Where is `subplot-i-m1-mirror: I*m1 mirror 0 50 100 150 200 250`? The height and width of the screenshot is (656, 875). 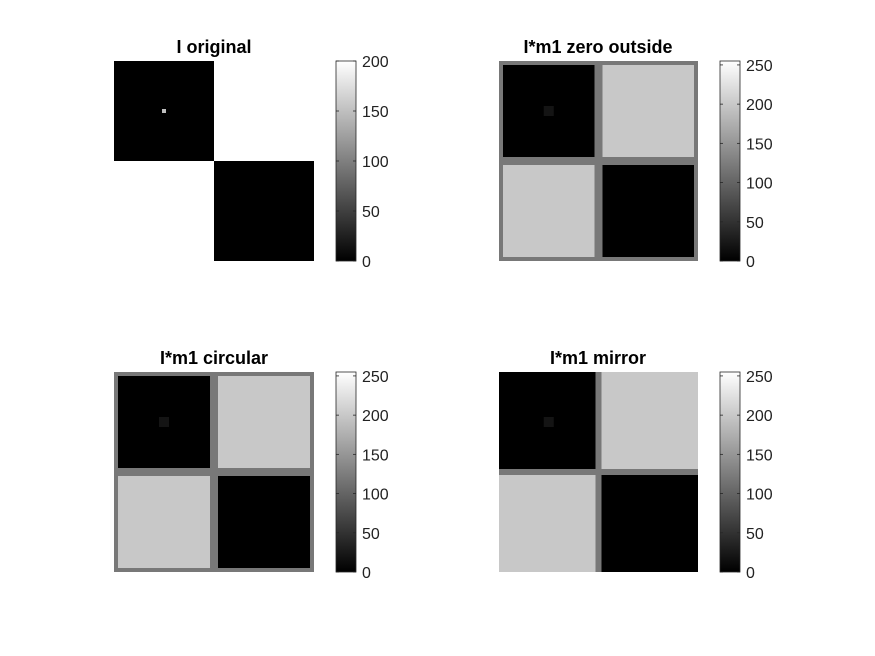
subplot-i-m1-mirror: I*m1 mirror 0 50 100 150 200 250 is located at coordinates (636, 465).